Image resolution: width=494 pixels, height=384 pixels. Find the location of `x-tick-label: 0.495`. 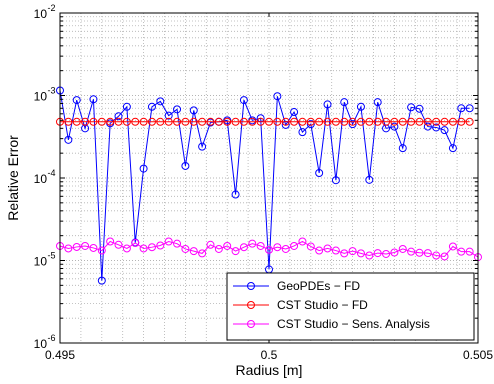

x-tick-label: 0.495 is located at coordinates (60, 355).